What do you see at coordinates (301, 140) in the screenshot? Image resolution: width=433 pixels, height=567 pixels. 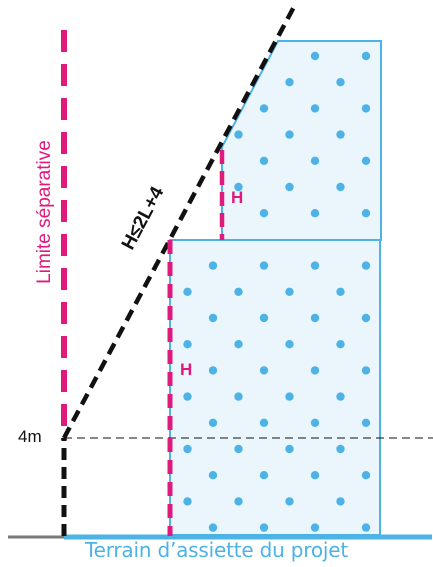 I see `upper-building-block` at bounding box center [301, 140].